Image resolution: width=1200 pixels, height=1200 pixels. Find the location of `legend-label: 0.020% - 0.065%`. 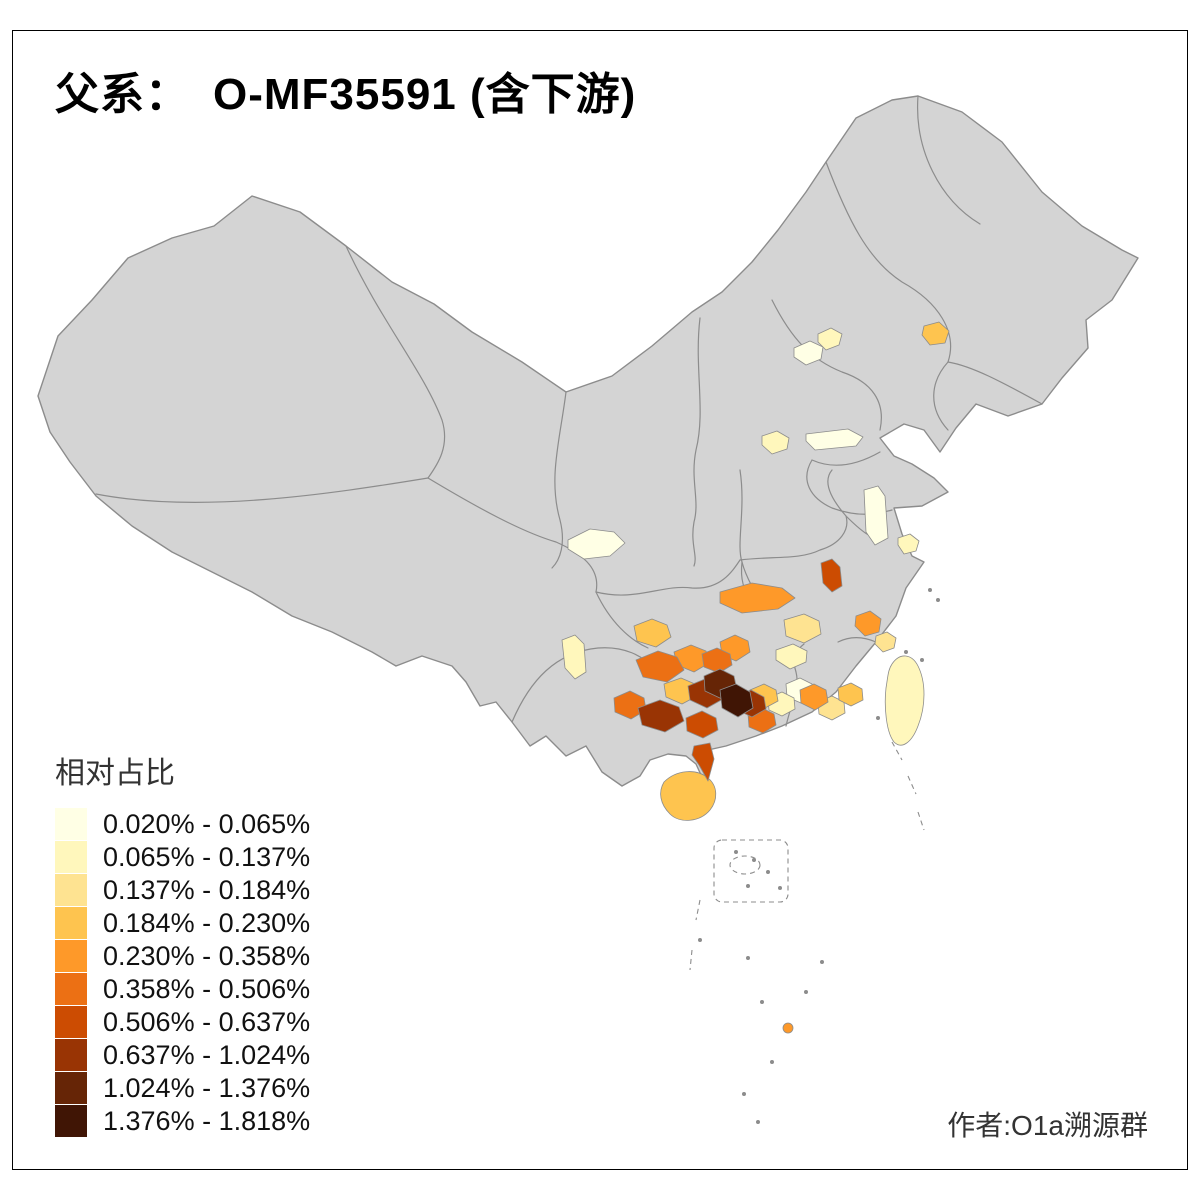

legend-label: 0.020% - 0.065% is located at coordinates (207, 824).